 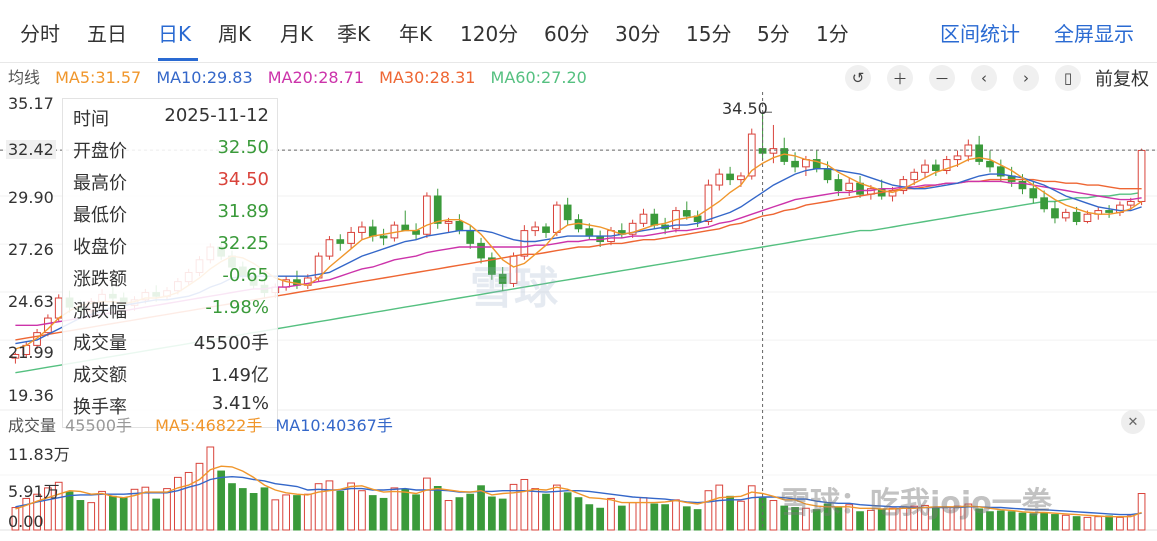 I want to click on tooltip-row: 涨跌额 -0.65, so click(x=171, y=278).